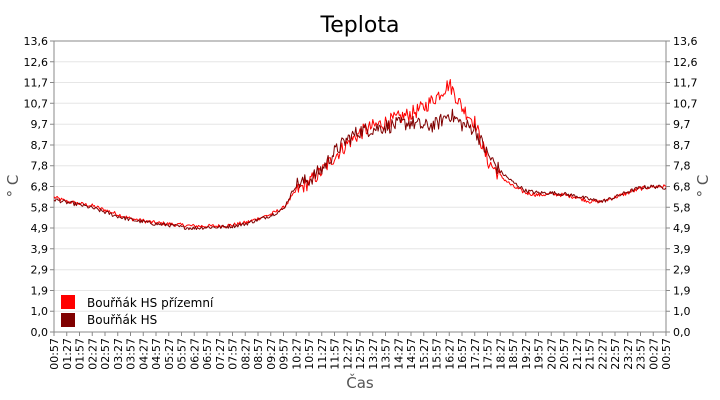  Describe the element at coordinates (653, 354) in the screenshot. I see `x-tick-label: 00:27` at that location.